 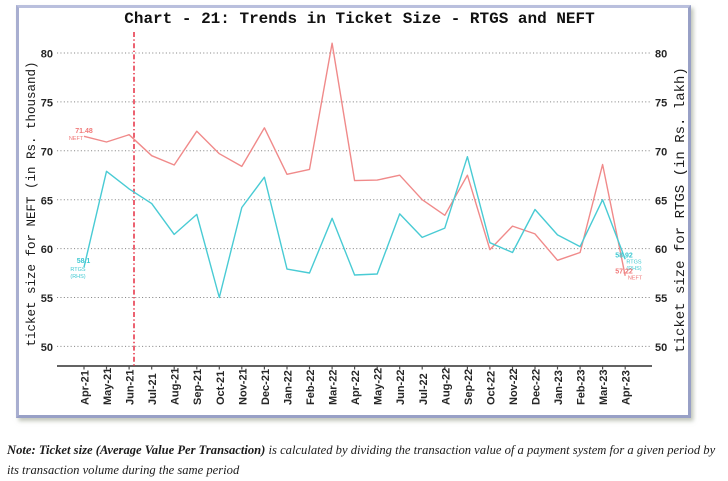 I want to click on svg-text: Feb-23, so click(x=582, y=387).